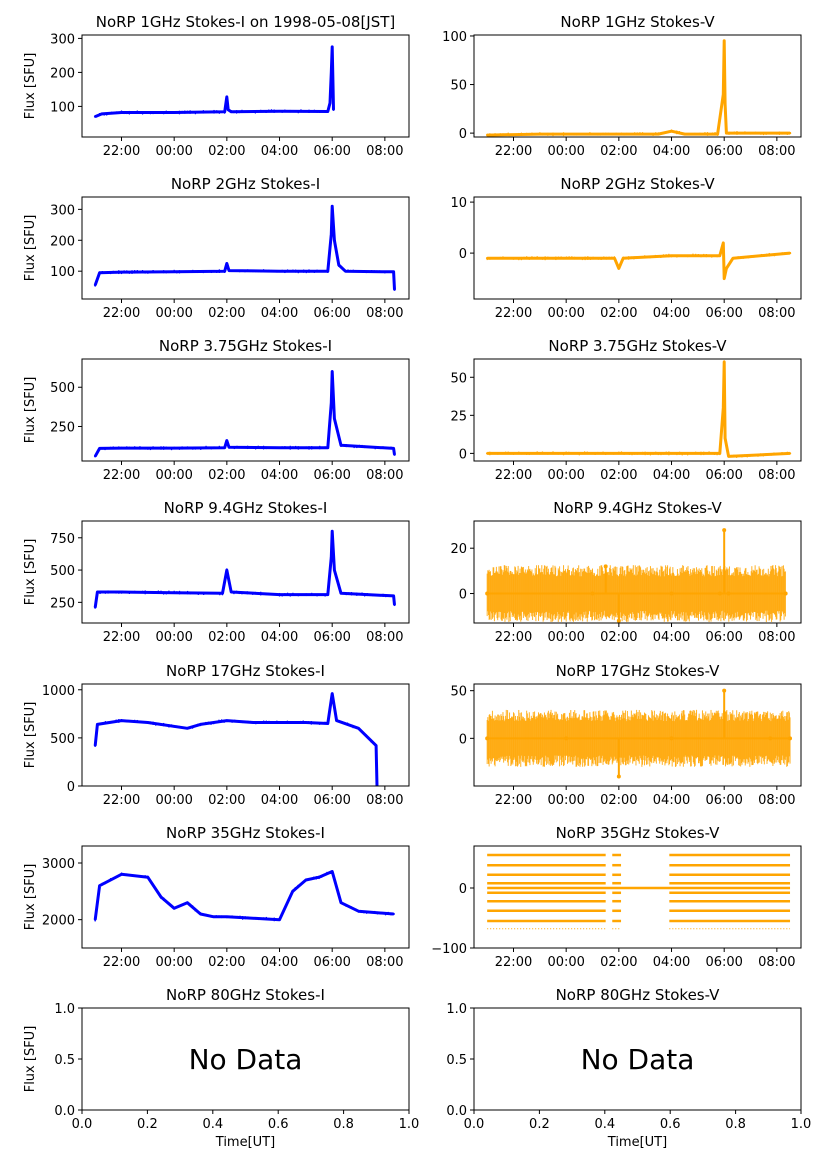 This screenshot has height=1169, width=827. What do you see at coordinates (638, 995) in the screenshot?
I see `chart-title: NoRP 80GHz Stokes-V` at bounding box center [638, 995].